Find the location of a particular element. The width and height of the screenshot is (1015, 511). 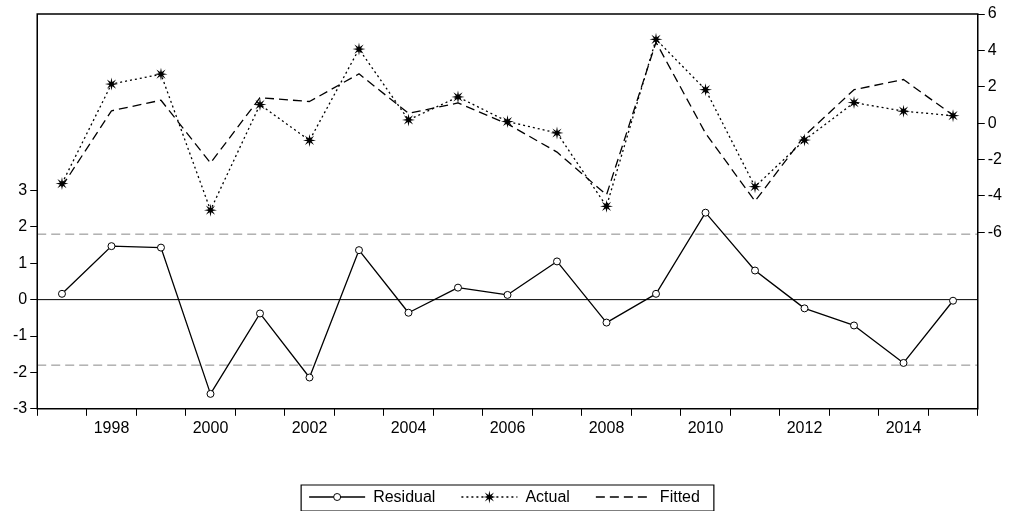

y-tick-label: 1 is located at coordinates (23, 262).